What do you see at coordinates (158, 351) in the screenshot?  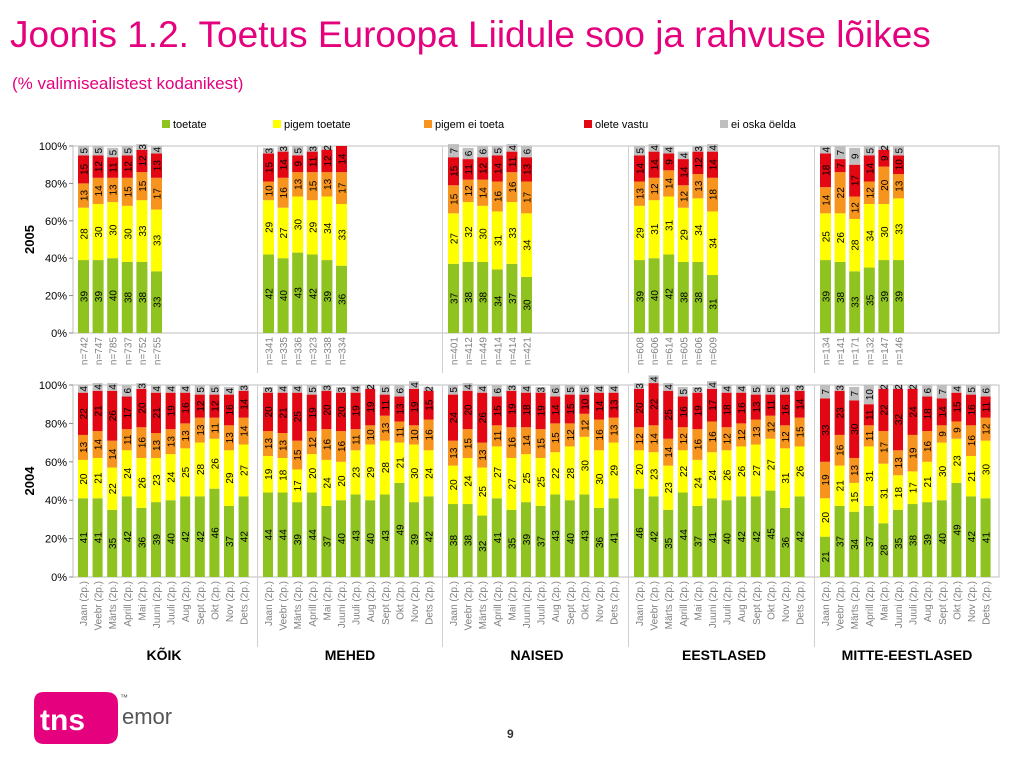 I see `category-label: n=755` at bounding box center [158, 351].